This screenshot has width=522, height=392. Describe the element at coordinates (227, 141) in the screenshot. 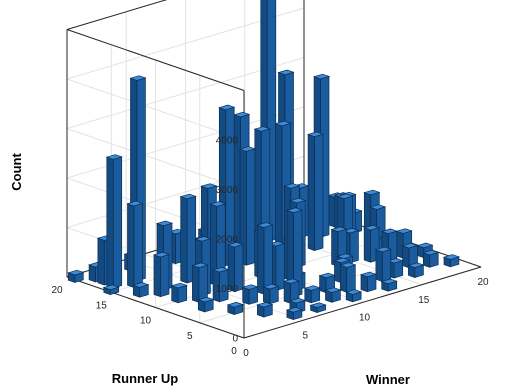

I see `z-tick-label: 4000` at that location.